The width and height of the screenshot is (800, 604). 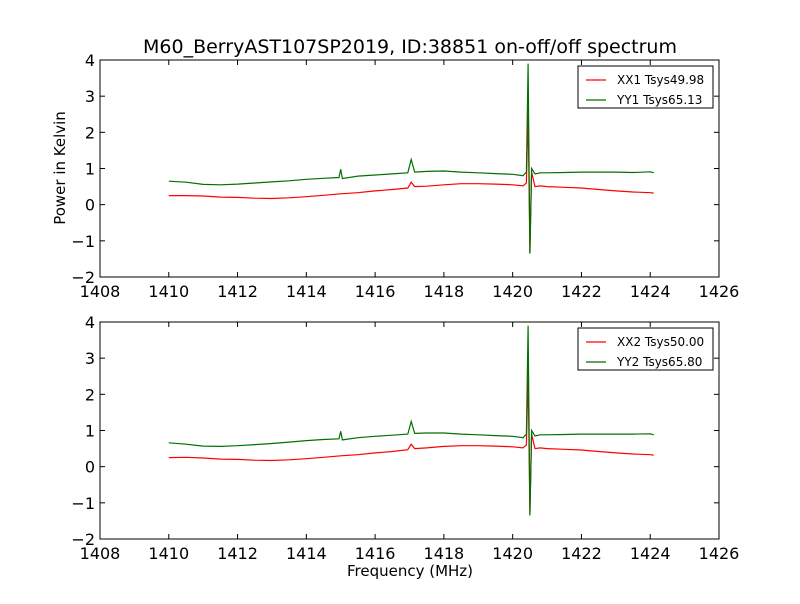 What do you see at coordinates (90, 169) in the screenshot?
I see `panel-1-ytick-label: 1` at bounding box center [90, 169].